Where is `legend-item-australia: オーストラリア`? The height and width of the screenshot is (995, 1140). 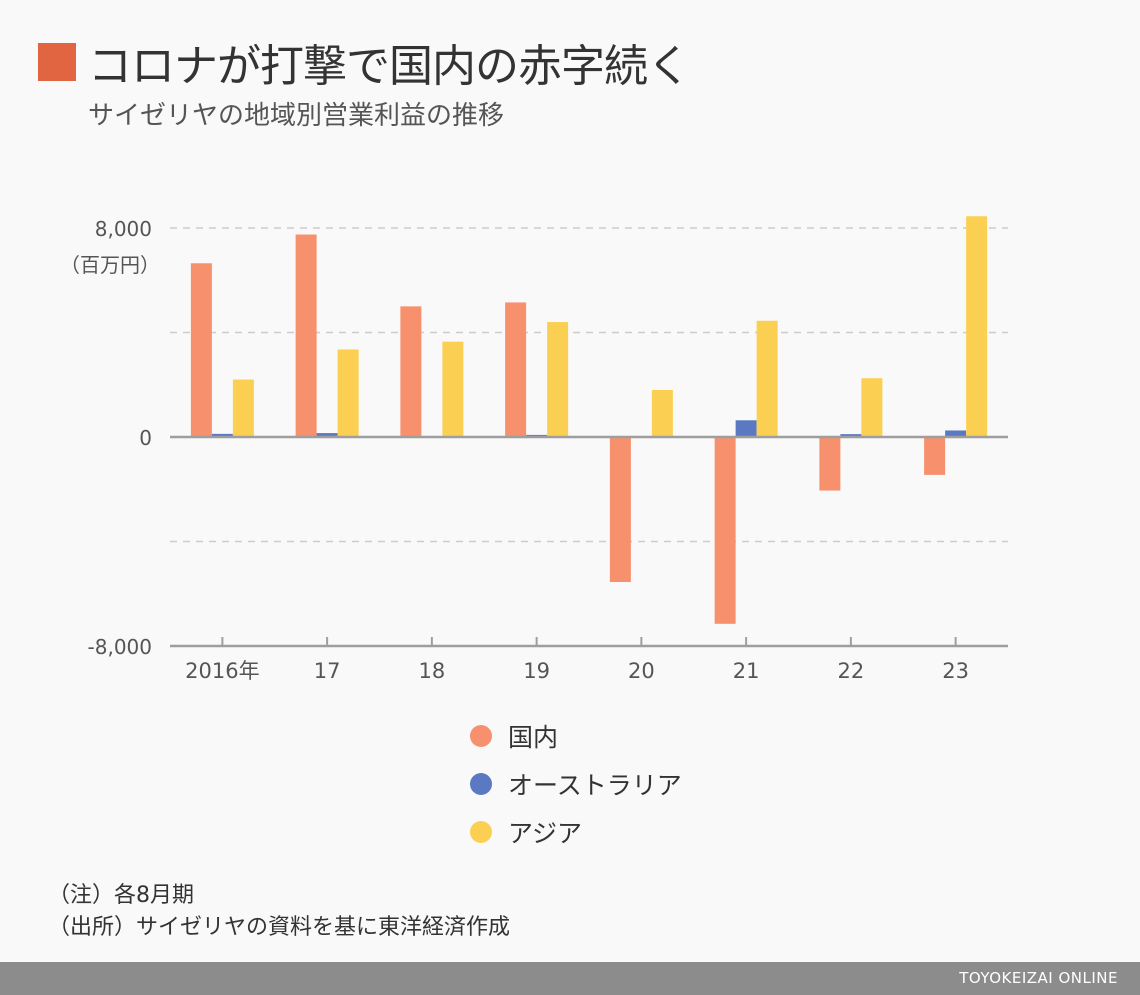 legend-item-australia: オーストラリア is located at coordinates (576, 784).